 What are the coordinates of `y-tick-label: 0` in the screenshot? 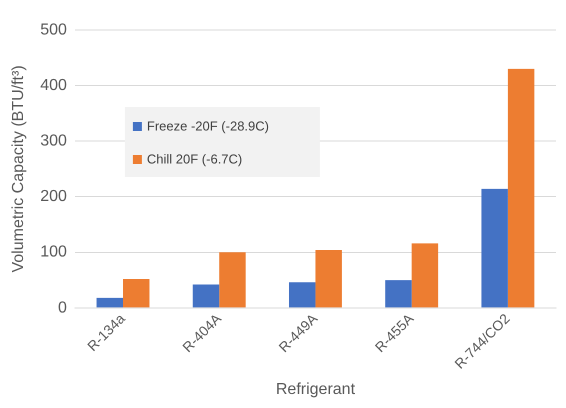 It's located at (62, 307).